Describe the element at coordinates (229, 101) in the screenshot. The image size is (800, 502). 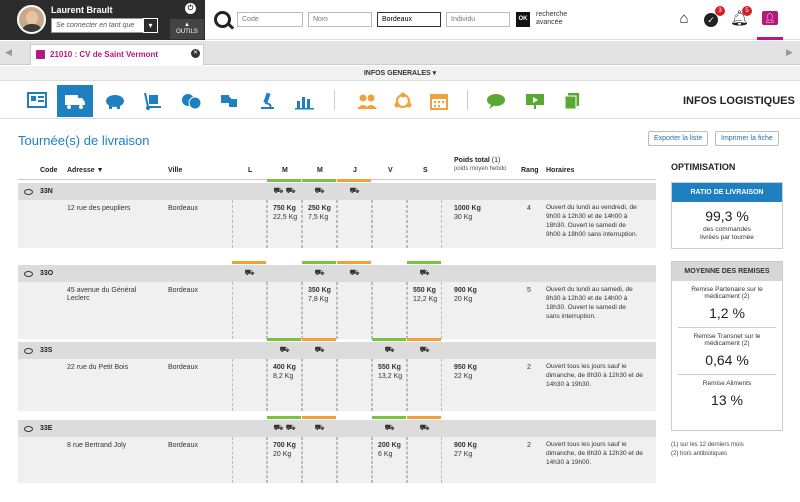
I see `puzzle-icon` at that location.